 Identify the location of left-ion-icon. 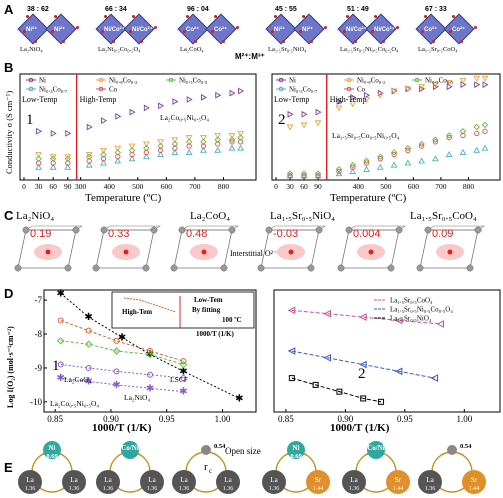
(274, 482).